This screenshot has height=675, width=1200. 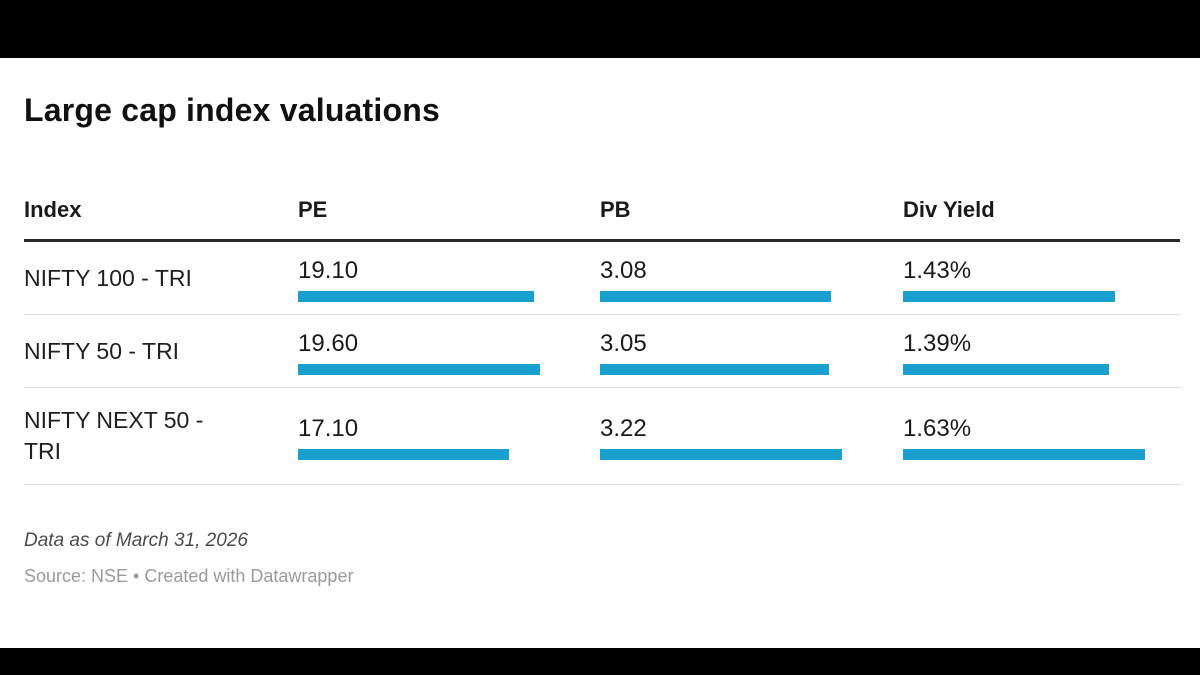 I want to click on div-yield-value: 1.63%, so click(x=937, y=428).